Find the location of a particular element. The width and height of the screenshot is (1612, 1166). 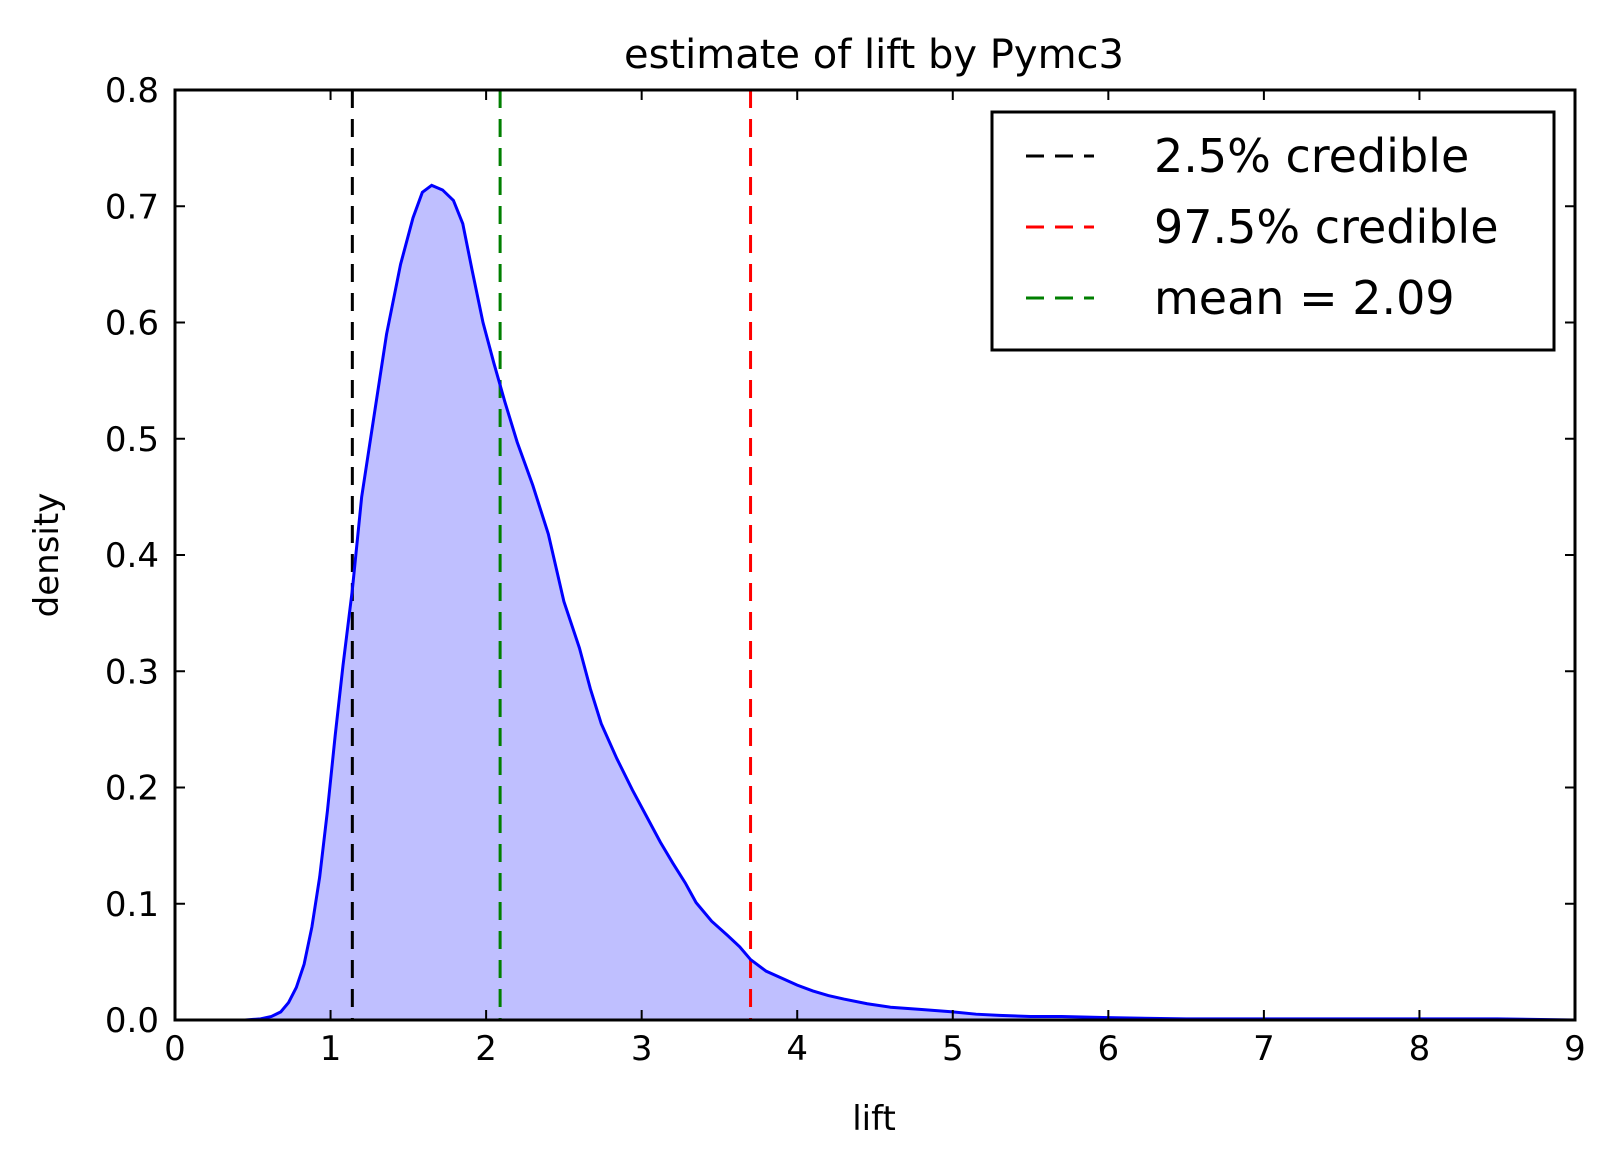

x-tick-labels: 0 1 2 3 4 5 6 7 8 9 is located at coordinates (875, 1049).